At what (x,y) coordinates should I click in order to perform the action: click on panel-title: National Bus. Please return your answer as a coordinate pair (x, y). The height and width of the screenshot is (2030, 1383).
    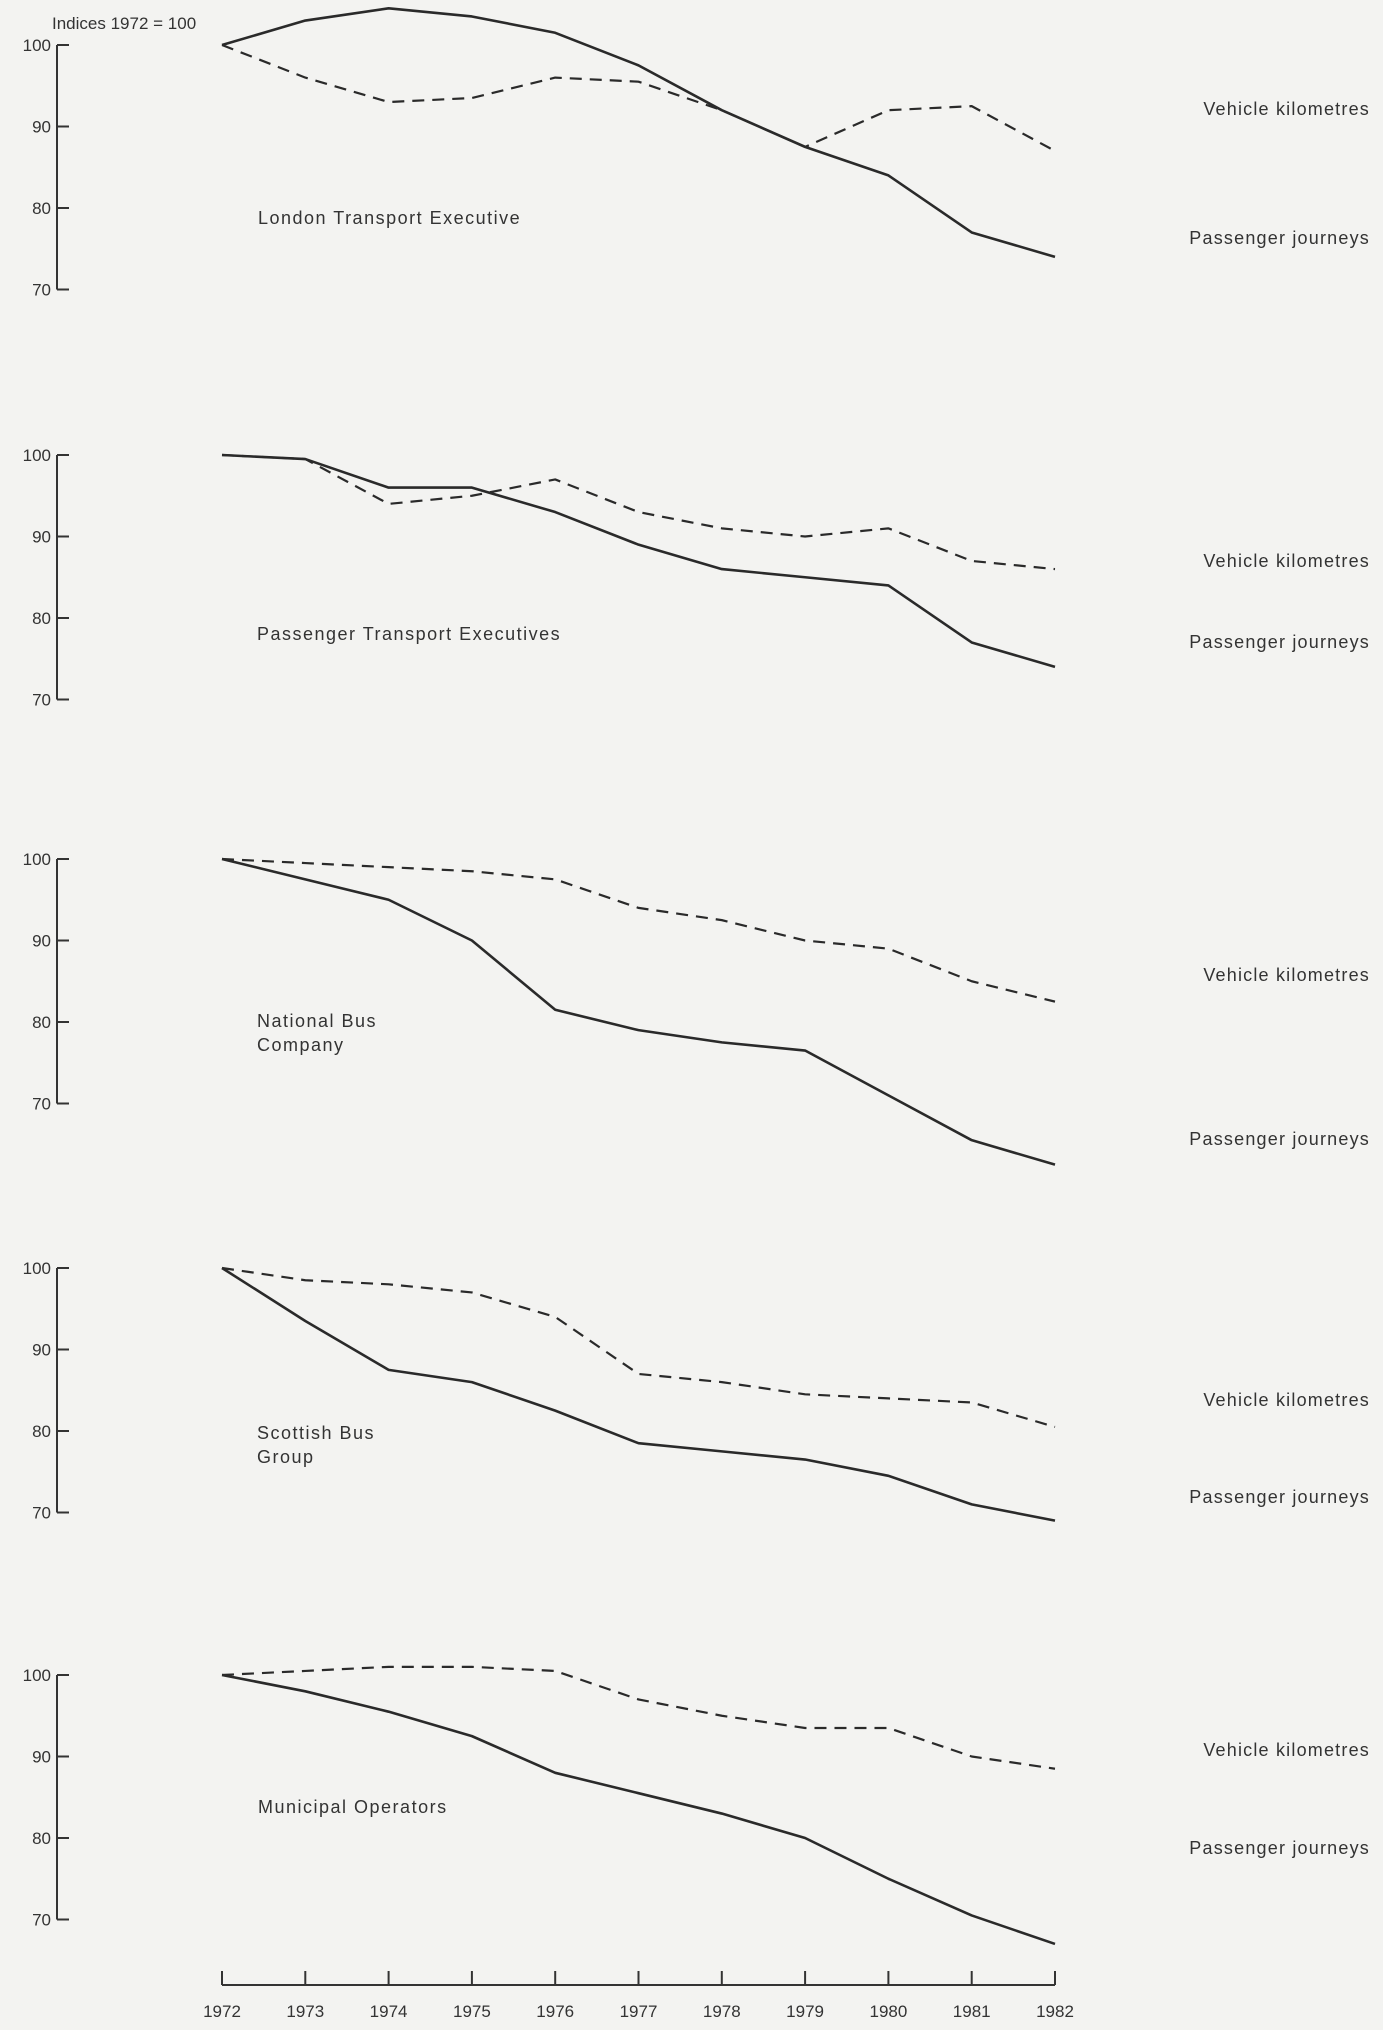
    Looking at the image, I should click on (317, 1021).